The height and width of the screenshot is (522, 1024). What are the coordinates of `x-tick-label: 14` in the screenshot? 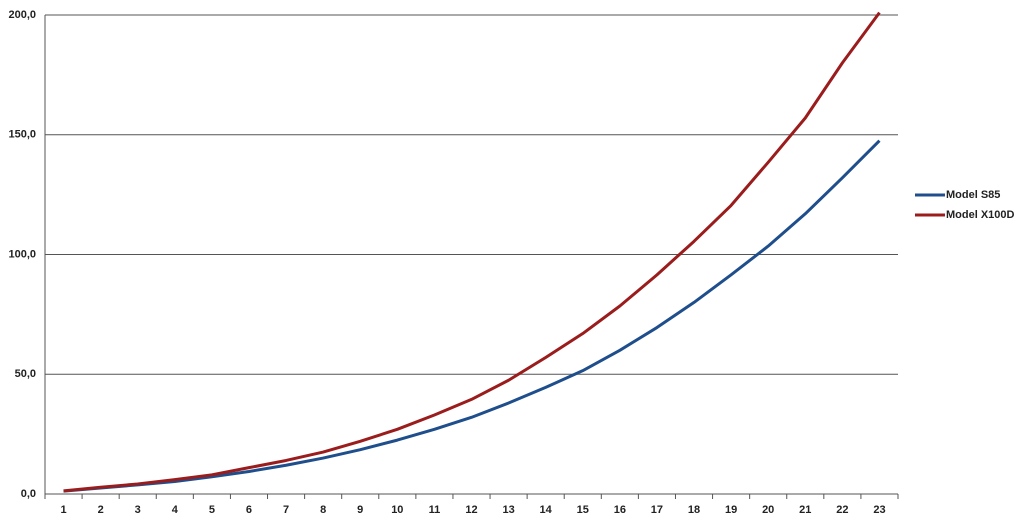 It's located at (546, 510).